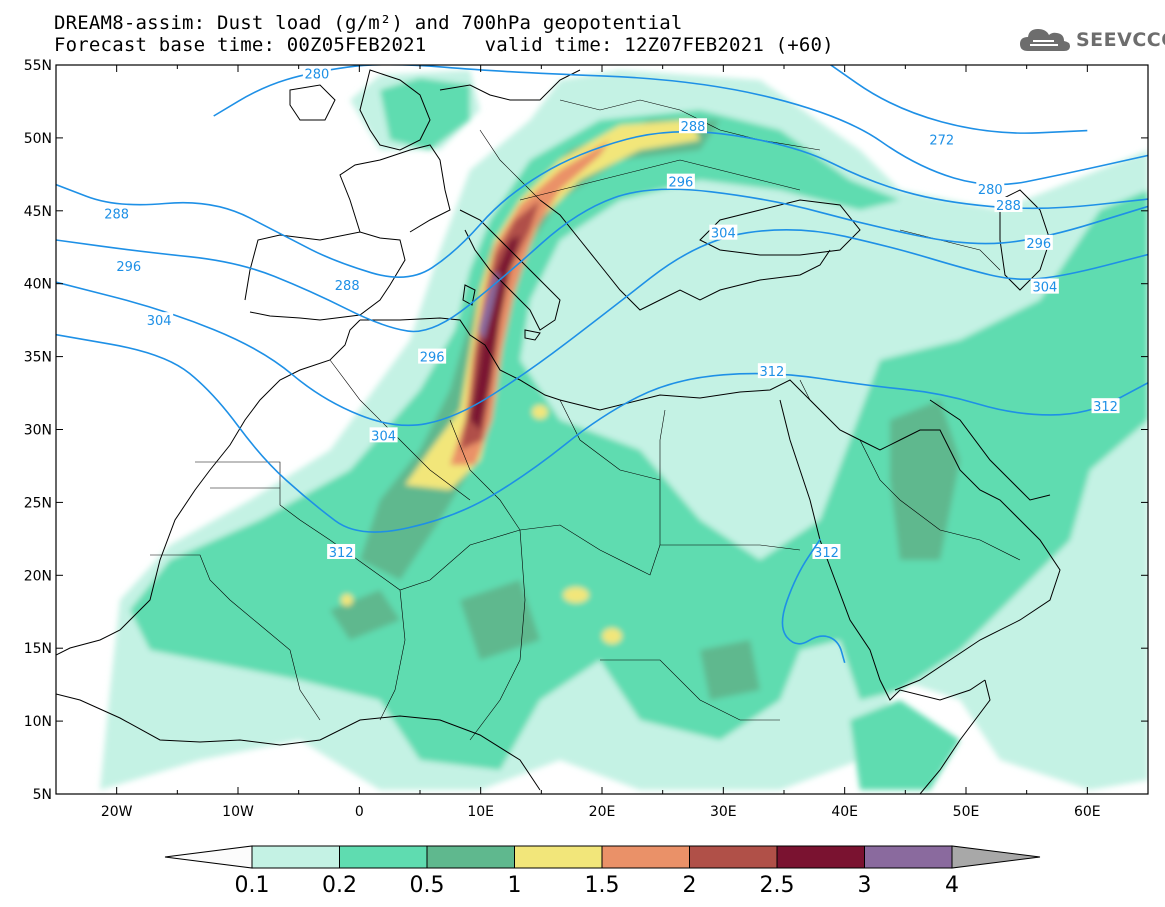 Image resolution: width=1165 pixels, height=907 pixels. I want to click on lat-tick-label: 20N, so click(38, 576).